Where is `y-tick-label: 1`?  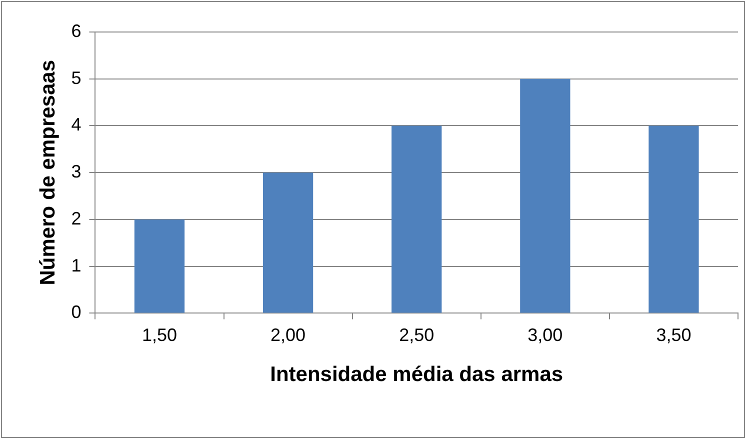 y-tick-label: 1 is located at coordinates (76, 265).